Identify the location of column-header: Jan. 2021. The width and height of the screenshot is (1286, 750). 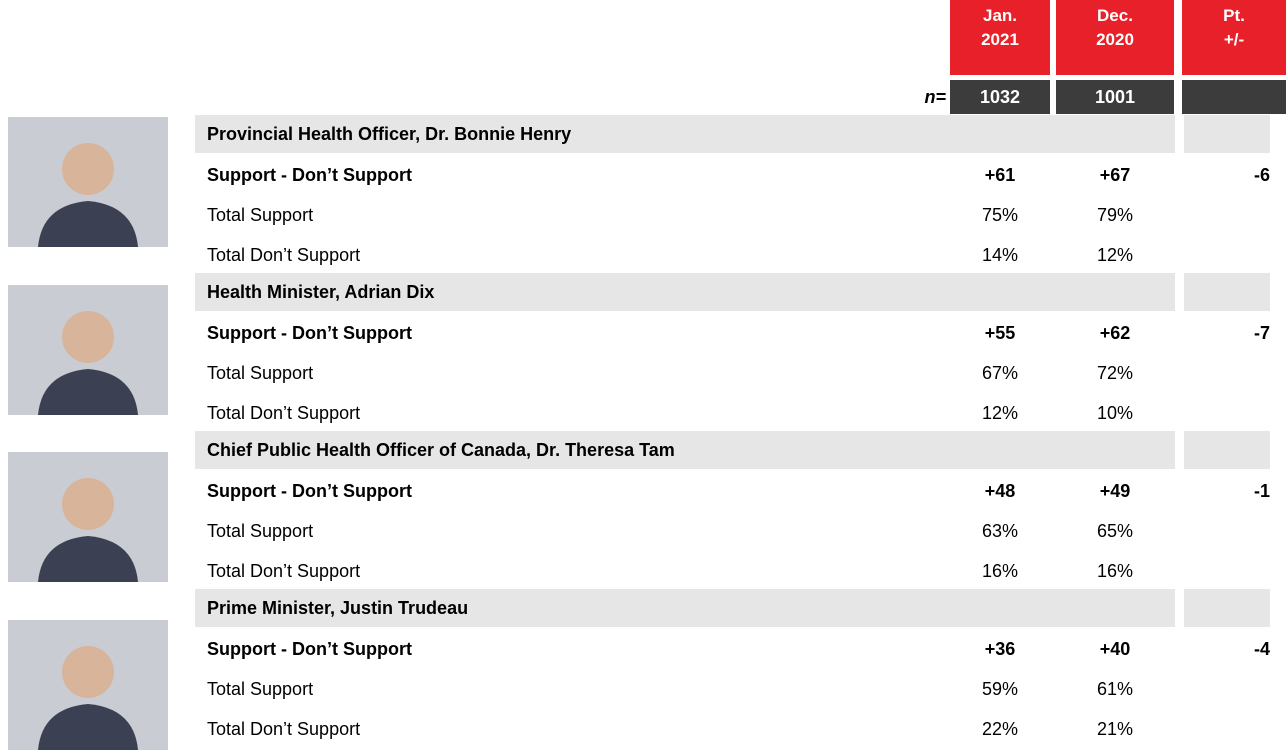
(1000, 37).